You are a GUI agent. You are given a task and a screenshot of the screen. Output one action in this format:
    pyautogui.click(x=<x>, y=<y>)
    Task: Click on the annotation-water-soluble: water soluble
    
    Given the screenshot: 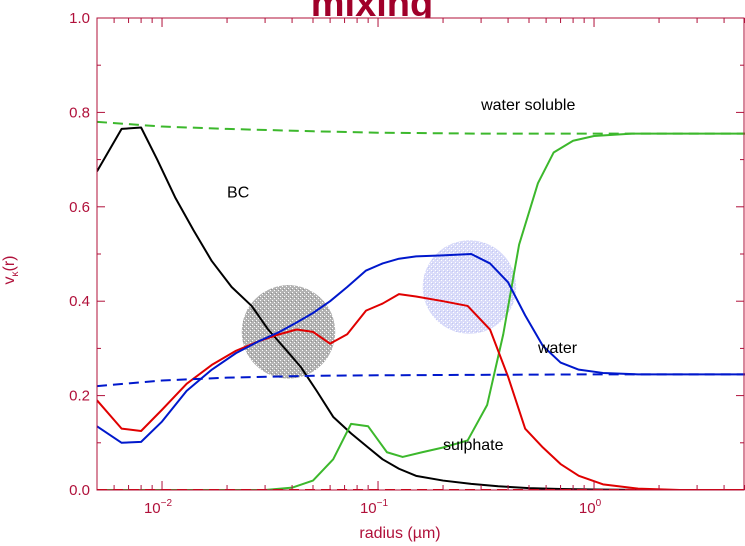 What is the action you would take?
    pyautogui.click(x=527, y=105)
    